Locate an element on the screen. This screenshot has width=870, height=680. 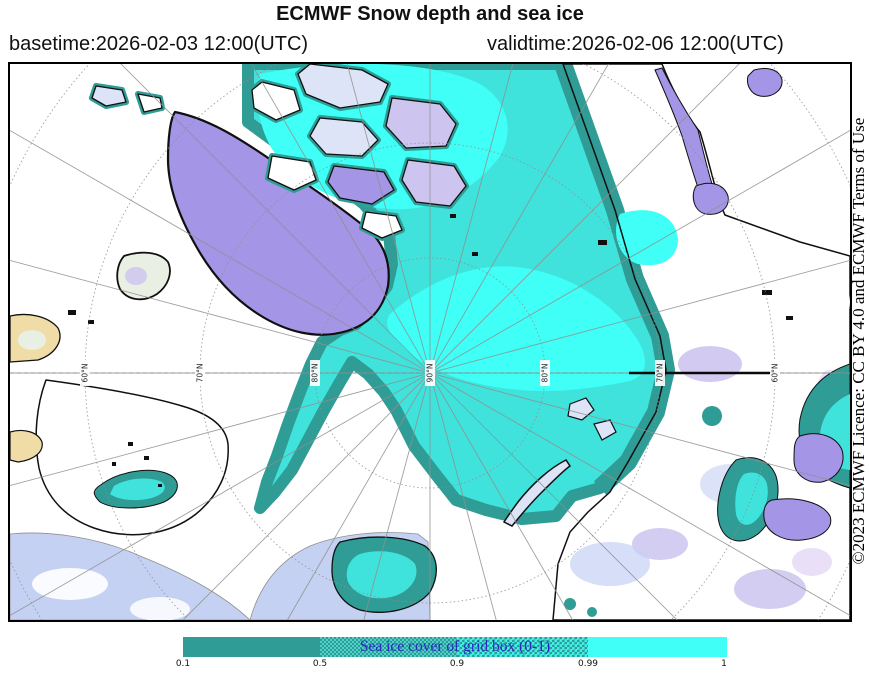
legend-tick: 0.99 is located at coordinates (588, 664).